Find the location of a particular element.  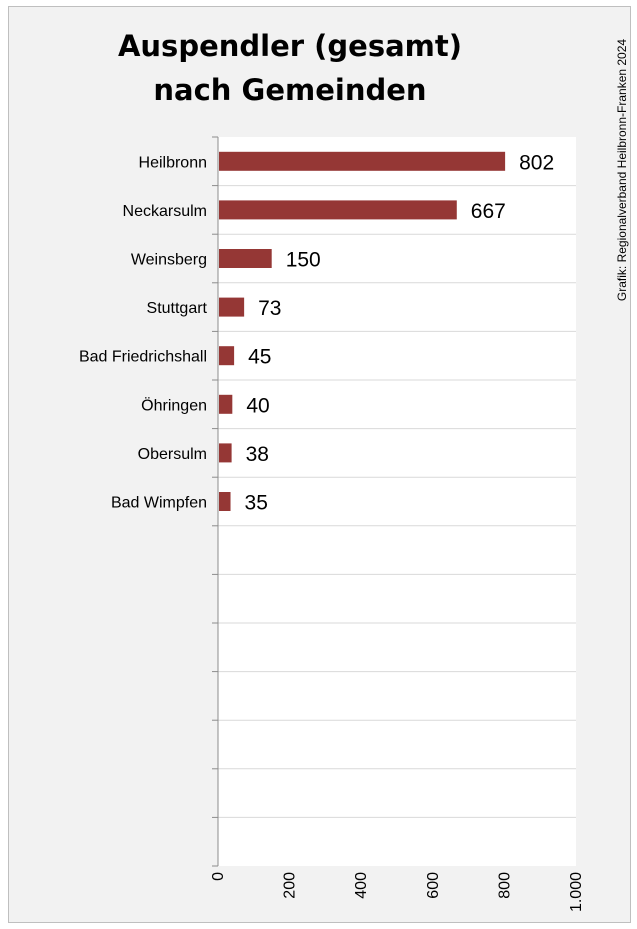

category-label: Bad Friedrichshall is located at coordinates (143, 357).